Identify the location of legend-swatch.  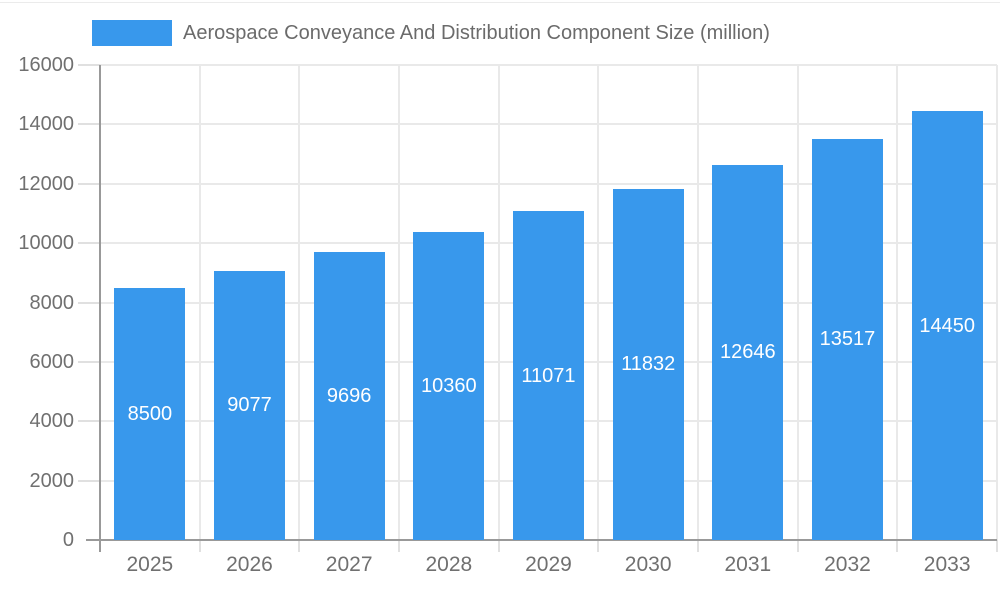
(132, 33).